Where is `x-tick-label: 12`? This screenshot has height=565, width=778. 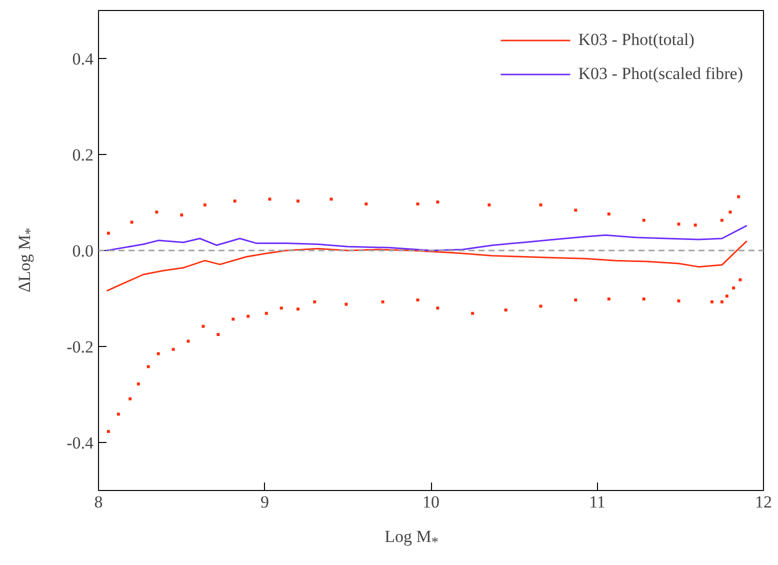 x-tick-label: 12 is located at coordinates (763, 502).